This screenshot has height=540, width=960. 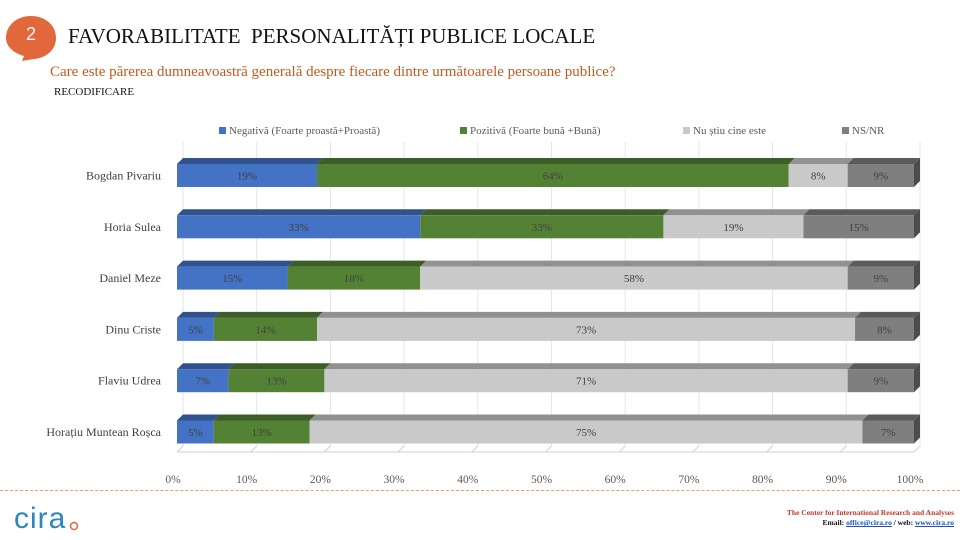 I want to click on data-label: 75%, so click(x=586, y=433).